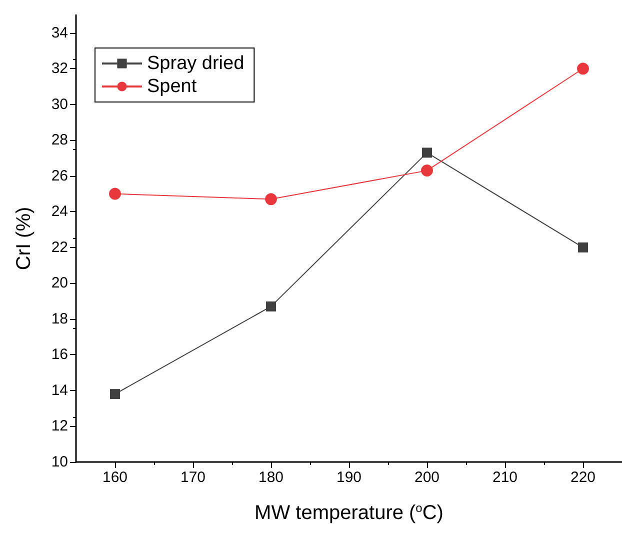 Image resolution: width=622 pixels, height=533 pixels. What do you see at coordinates (59, 319) in the screenshot?
I see `y-tick-label: 18` at bounding box center [59, 319].